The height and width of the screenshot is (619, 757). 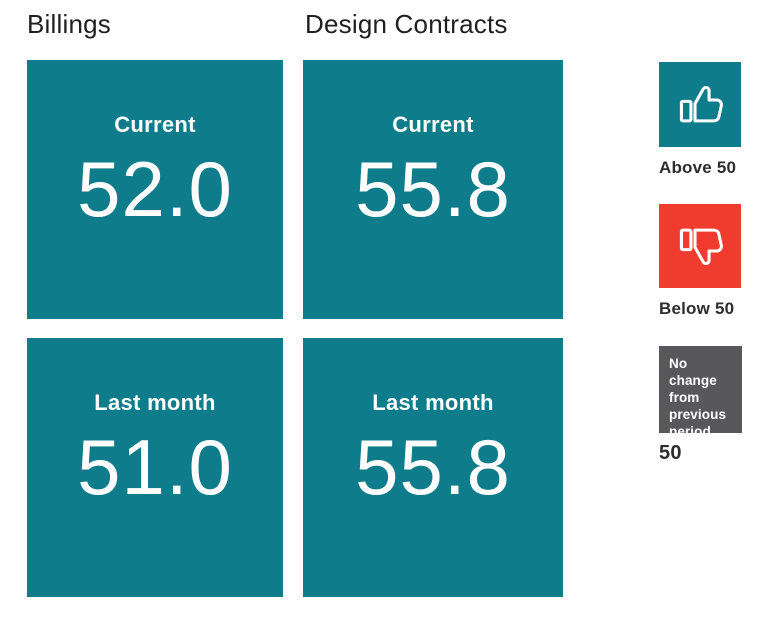 I want to click on tile-design-contracts-current: Current 55.8, so click(x=433, y=189).